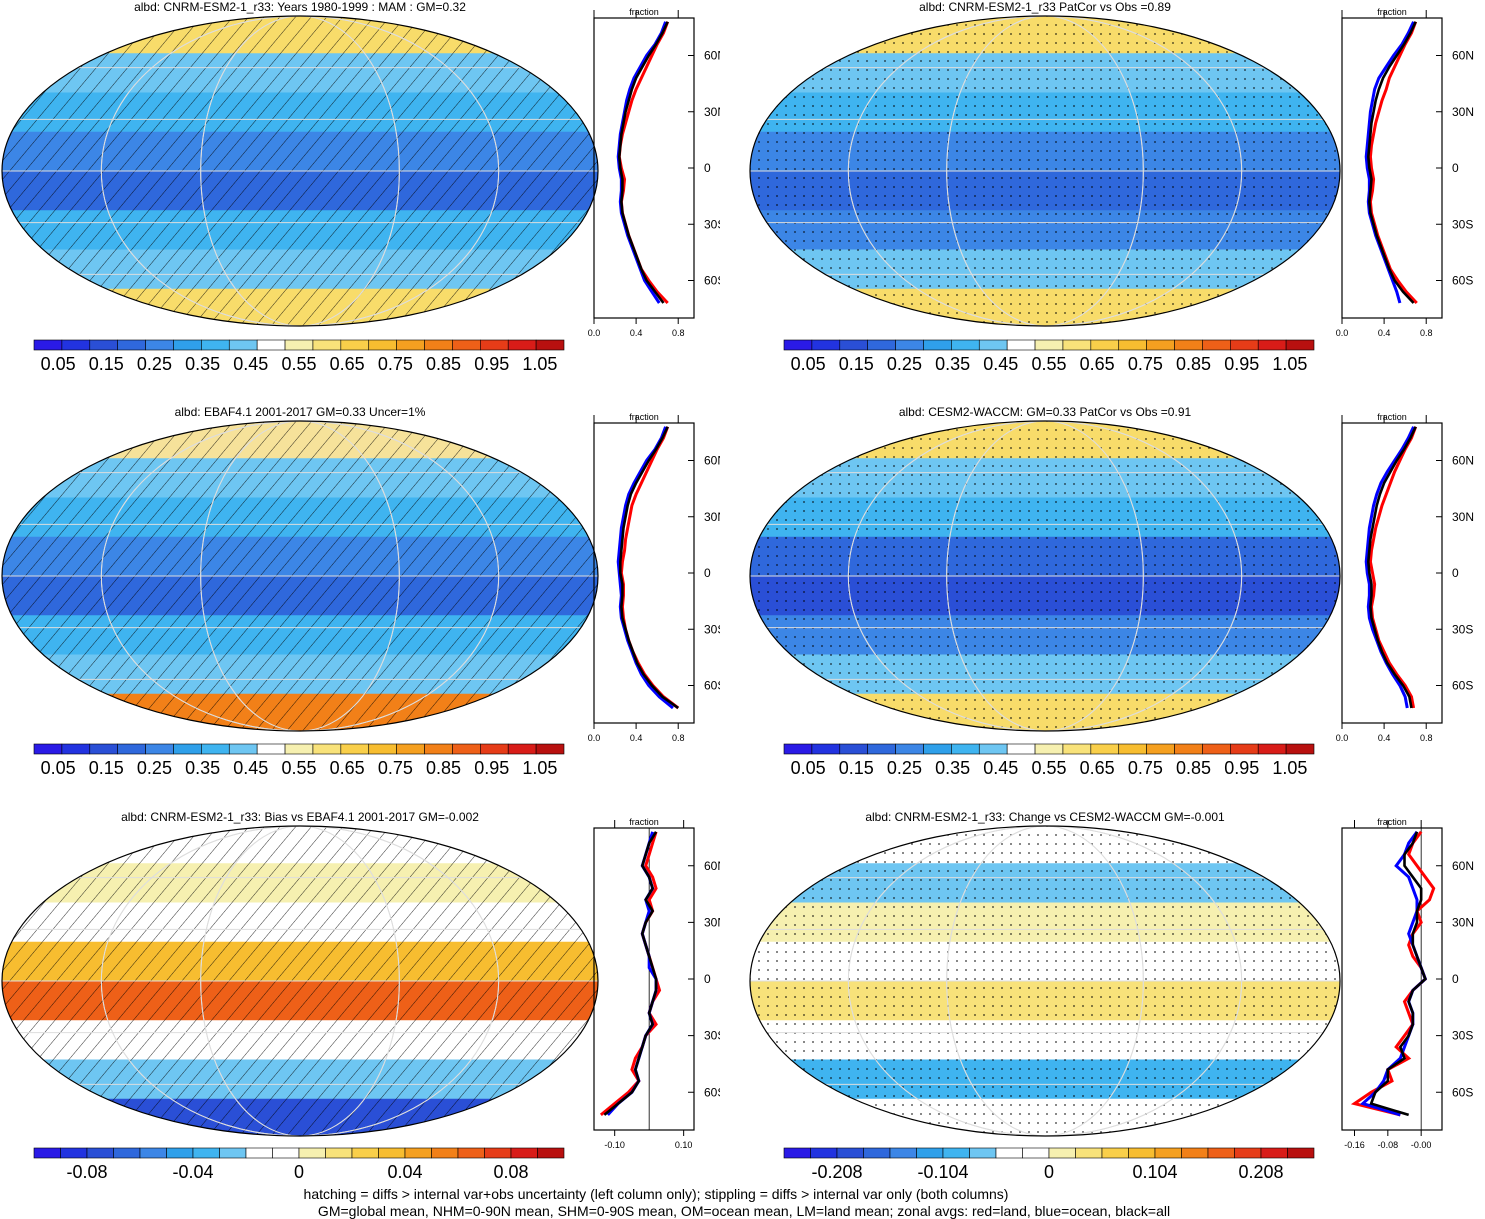  I want to click on profile-xtick-label: 0.4, so click(636, 333).